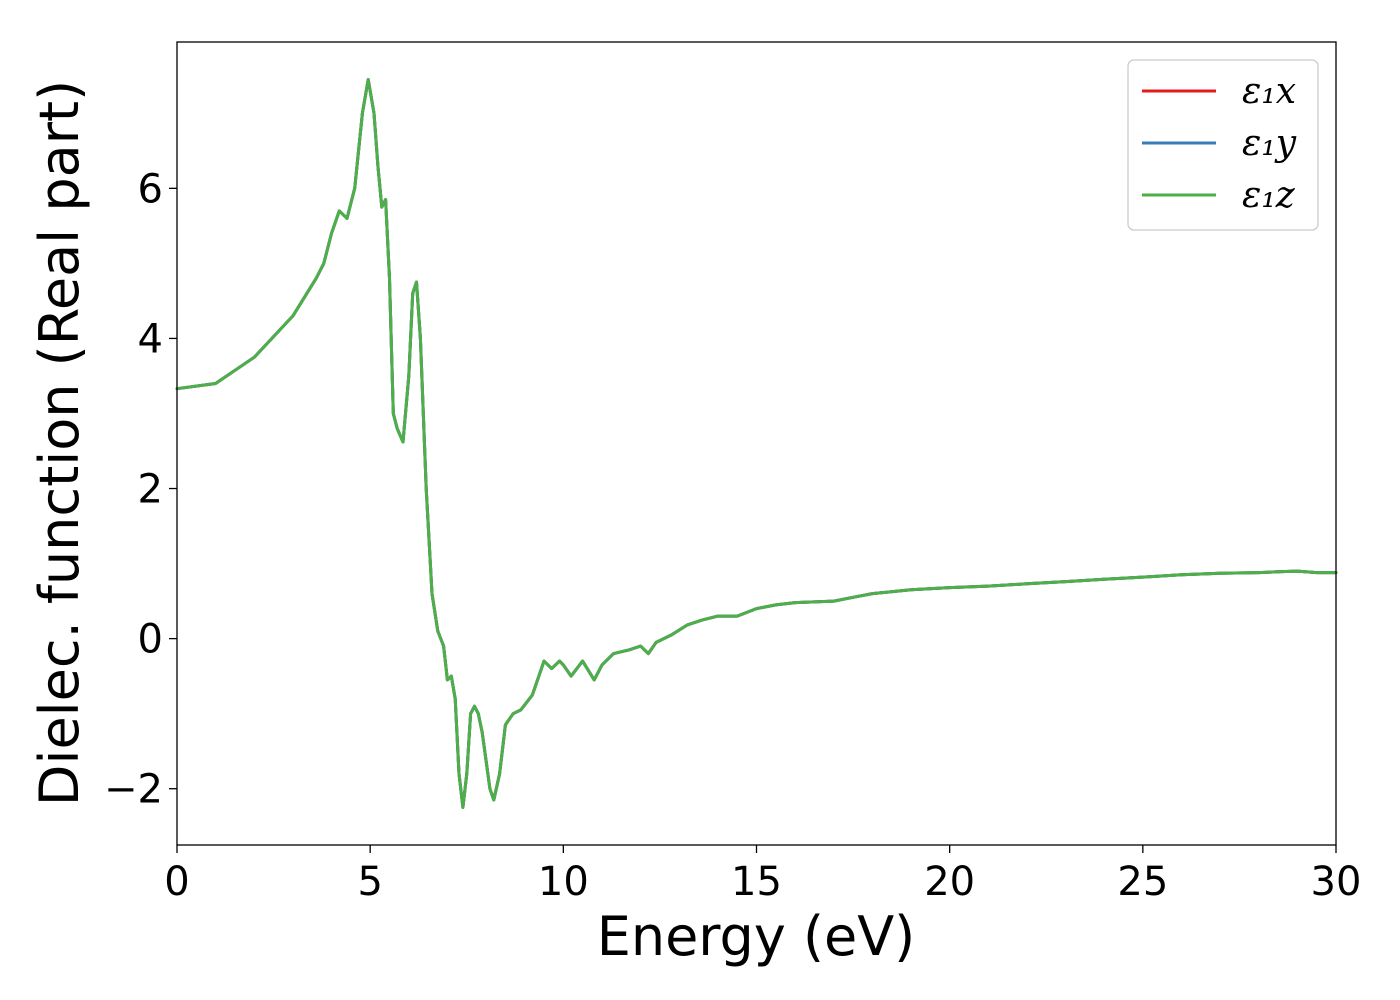 This screenshot has width=1400, height=1000. I want to click on x-tick-label: 0, so click(176, 882).